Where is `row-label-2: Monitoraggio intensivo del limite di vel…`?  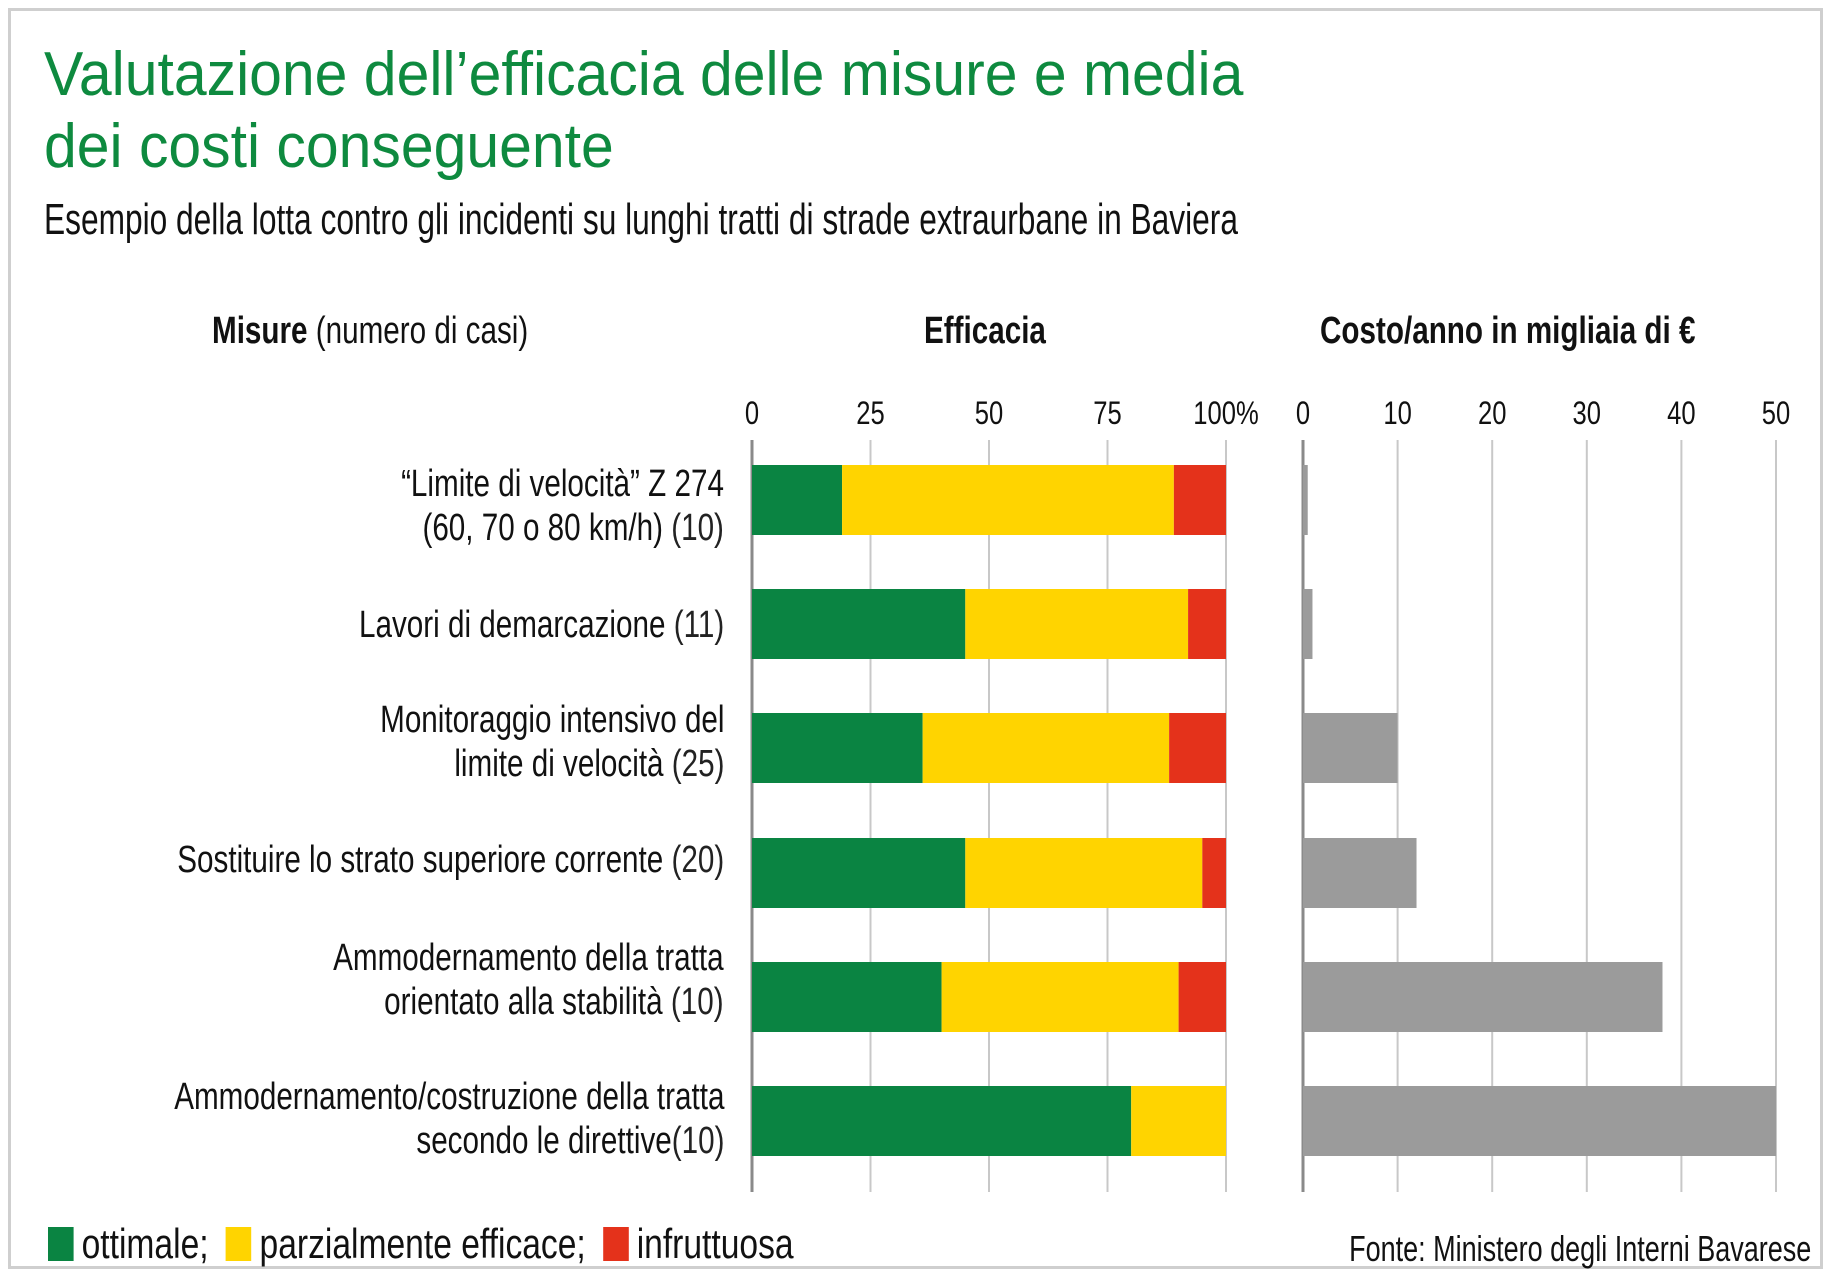
row-label-2: Monitoraggio intensivo del limite di vel… is located at coordinates (552, 742).